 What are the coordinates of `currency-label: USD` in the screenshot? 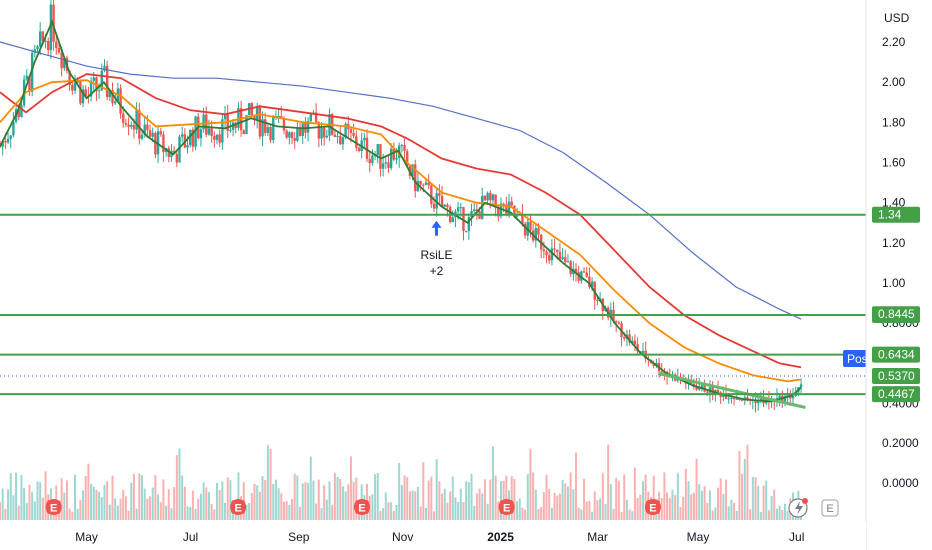 It's located at (897, 18).